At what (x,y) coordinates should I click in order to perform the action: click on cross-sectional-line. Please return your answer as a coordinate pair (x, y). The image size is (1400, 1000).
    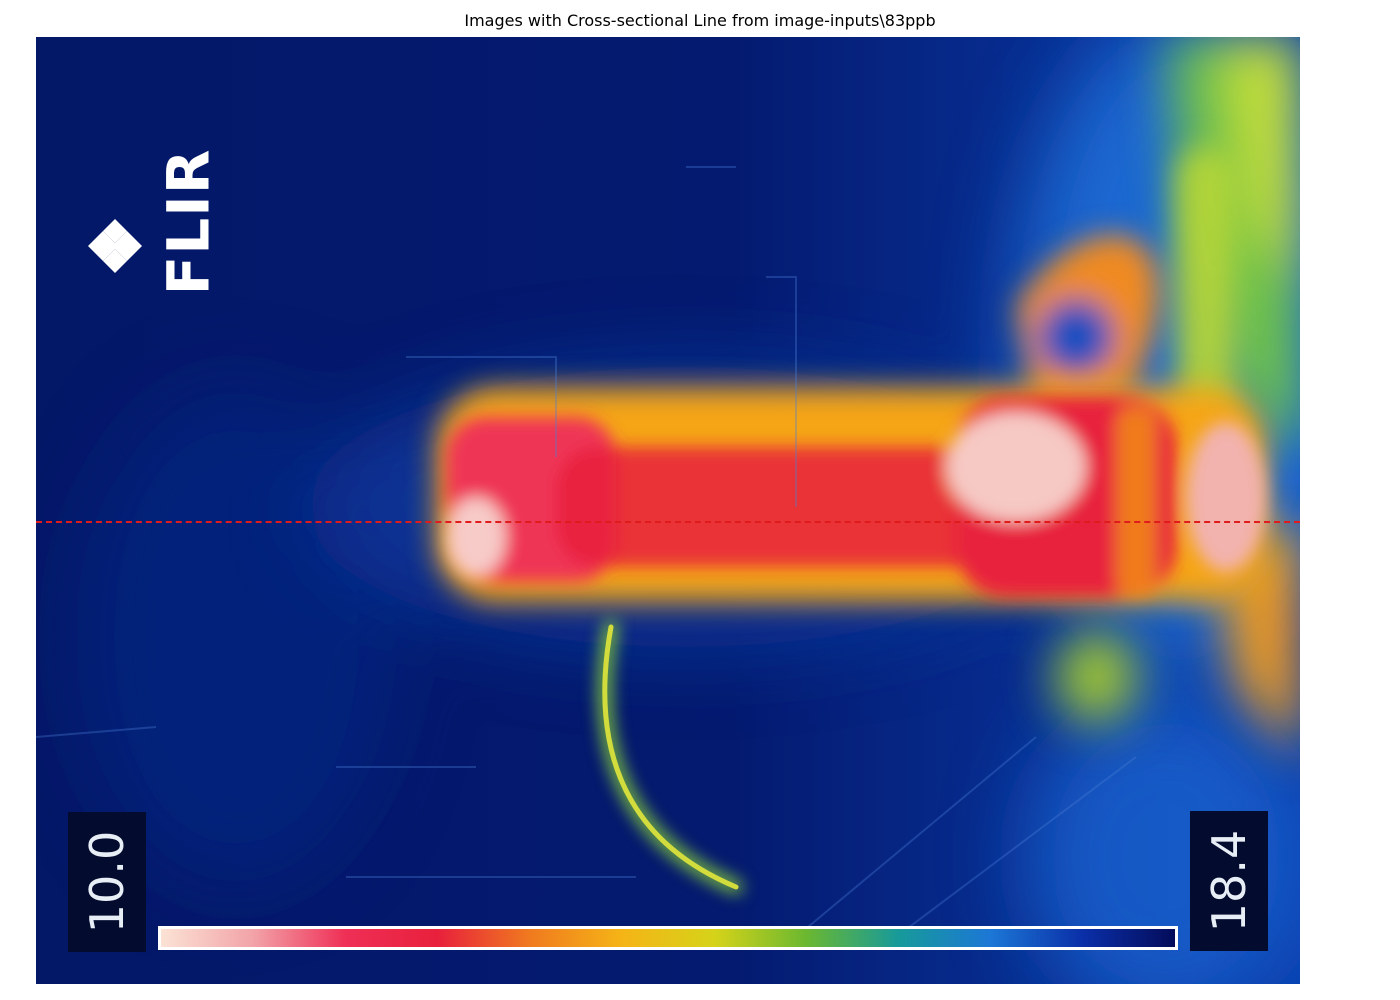
    Looking at the image, I should click on (668, 522).